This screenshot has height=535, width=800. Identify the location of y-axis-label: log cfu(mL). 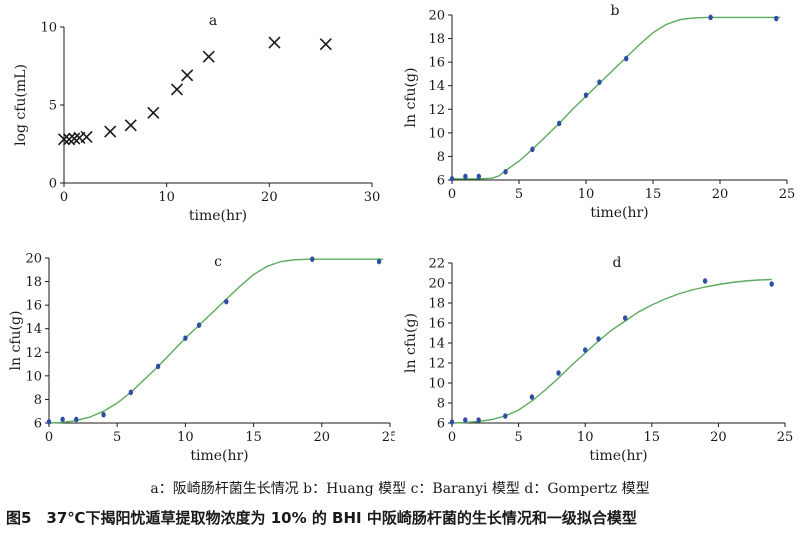
(21, 105).